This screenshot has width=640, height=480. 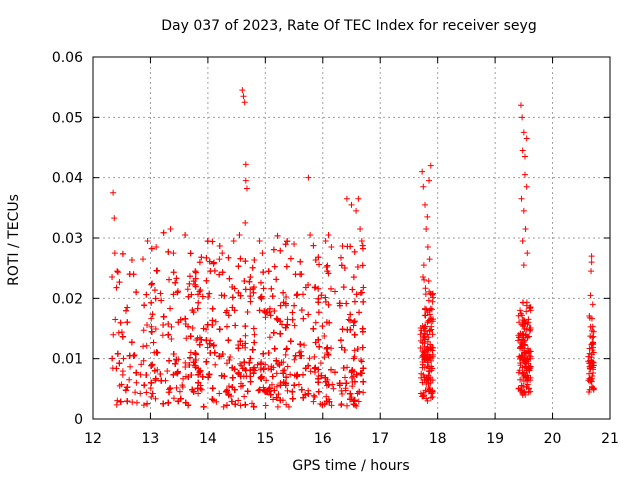 What do you see at coordinates (438, 439) in the screenshot?
I see `x-tick-label: 18` at bounding box center [438, 439].